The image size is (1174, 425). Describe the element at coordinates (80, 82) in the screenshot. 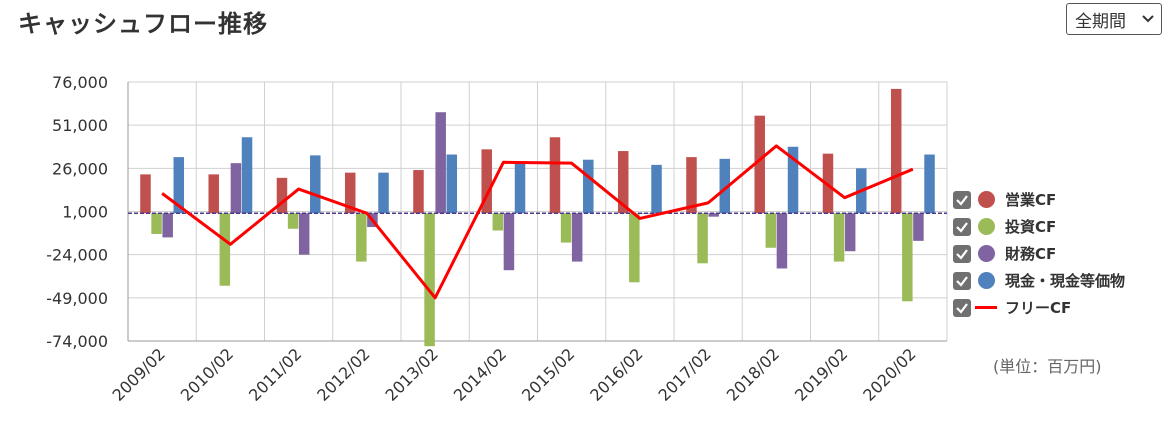

I see `y-tick-label: 76,000` at that location.